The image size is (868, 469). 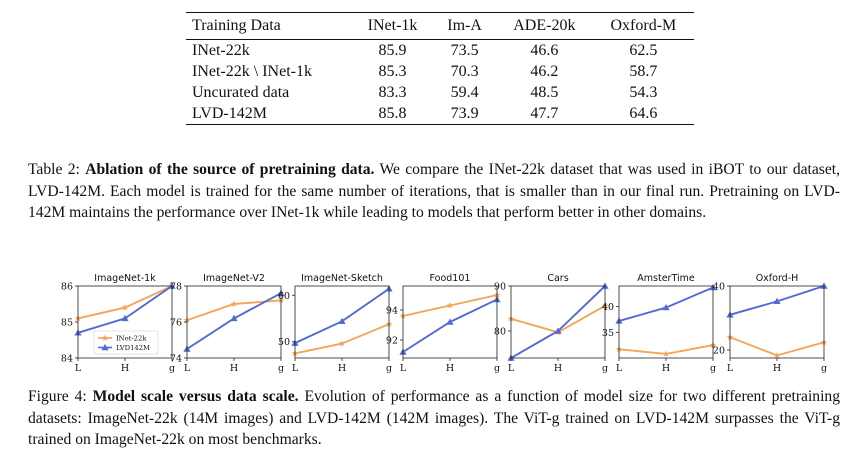 What do you see at coordinates (643, 113) in the screenshot?
I see `table-cell: 64.6` at bounding box center [643, 113].